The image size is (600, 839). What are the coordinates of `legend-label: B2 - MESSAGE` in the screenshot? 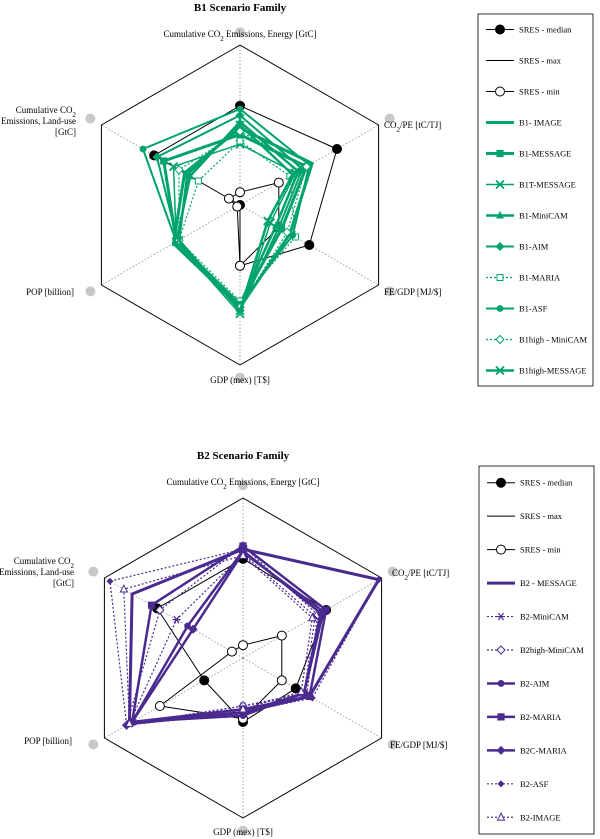 It's located at (548, 583).